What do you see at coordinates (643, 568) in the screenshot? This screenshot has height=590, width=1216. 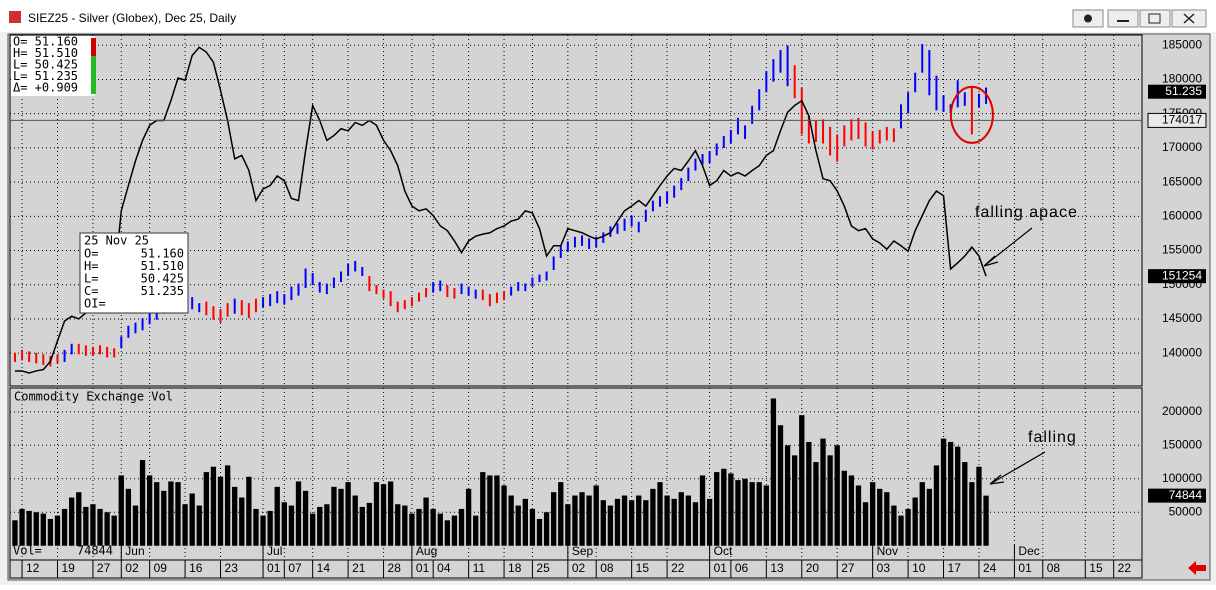 I see `x-tick-label: 15` at bounding box center [643, 568].